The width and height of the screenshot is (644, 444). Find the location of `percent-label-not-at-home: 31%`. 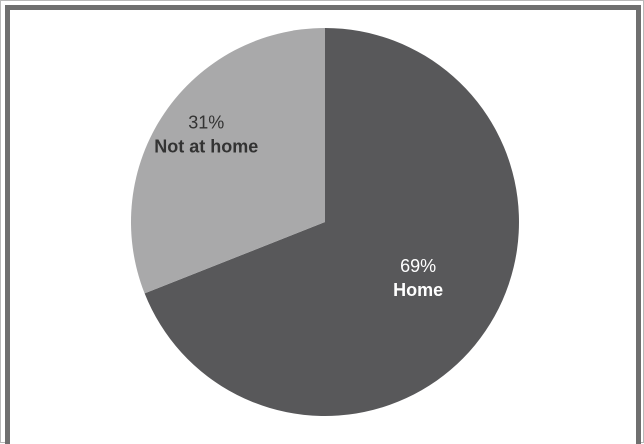

percent-label-not-at-home: 31% is located at coordinates (206, 122).